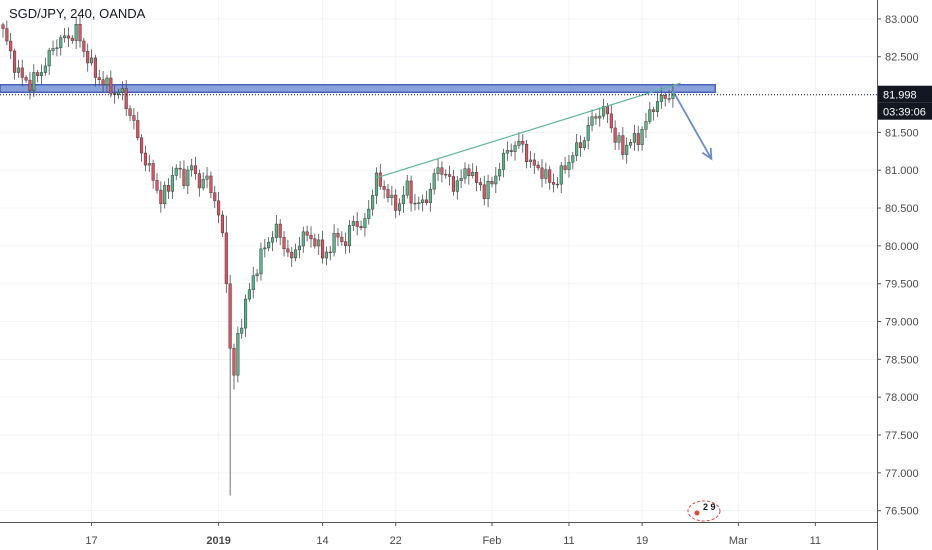 This screenshot has height=550, width=932. I want to click on last-price-tag: 81.998 03:39:06, so click(905, 102).